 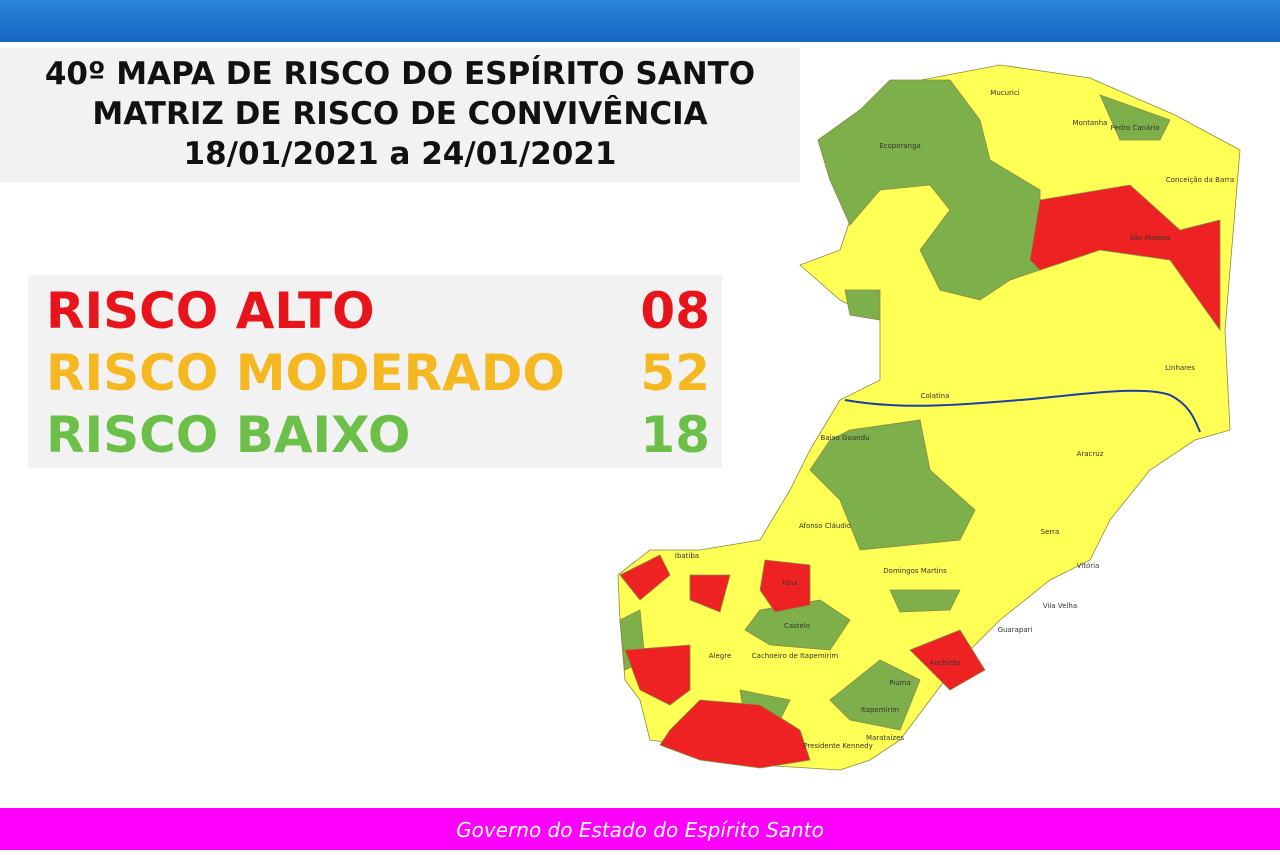 I want to click on municipality-label: Presidente Kennedy, so click(x=838, y=746).